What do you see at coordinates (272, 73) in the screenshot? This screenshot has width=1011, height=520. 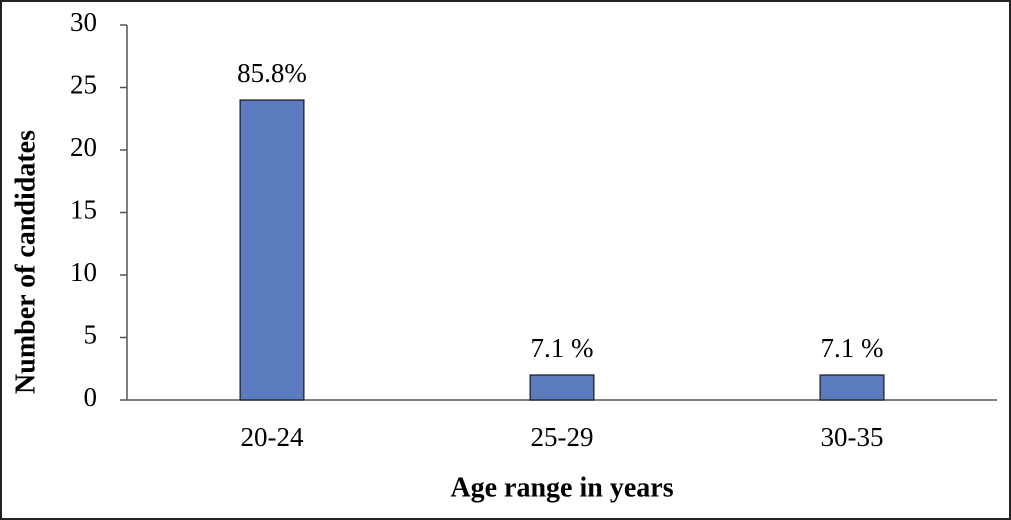 I see `bar-annotation: 85.8%` at bounding box center [272, 73].